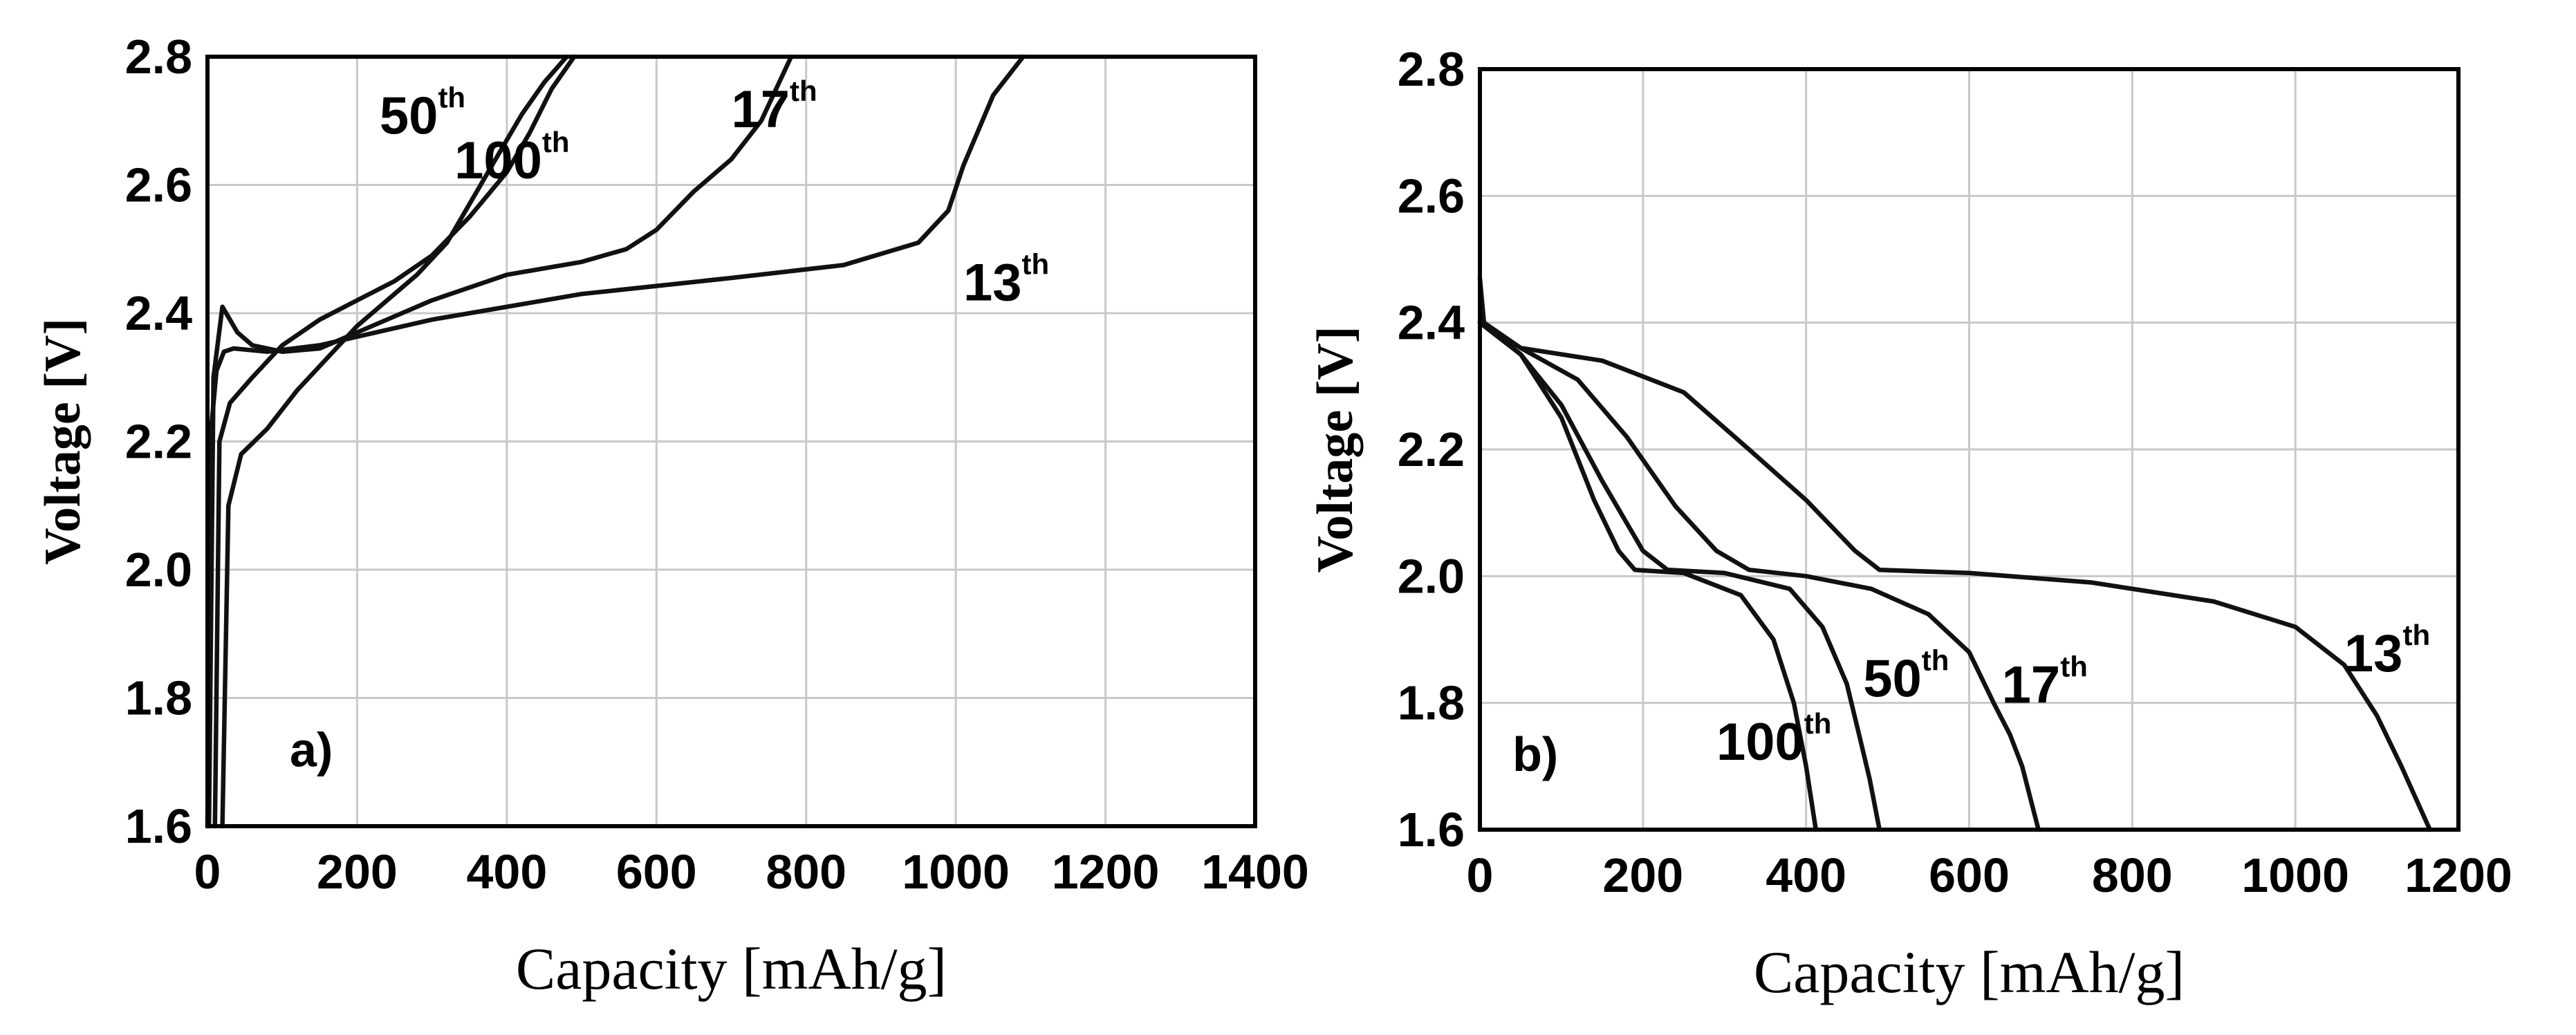  What do you see at coordinates (1432, 449) in the screenshot?
I see `panel-b-y-tick-label: 2.2` at bounding box center [1432, 449].